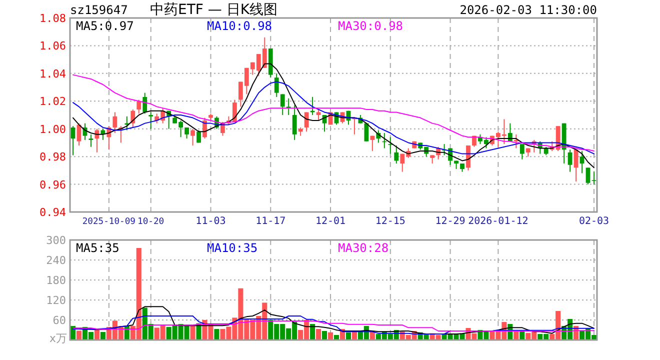 The width and height of the screenshot is (660, 360). What do you see at coordinates (498, 221) in the screenshot?
I see `x-tick-label: 2026-01-12` at bounding box center [498, 221].